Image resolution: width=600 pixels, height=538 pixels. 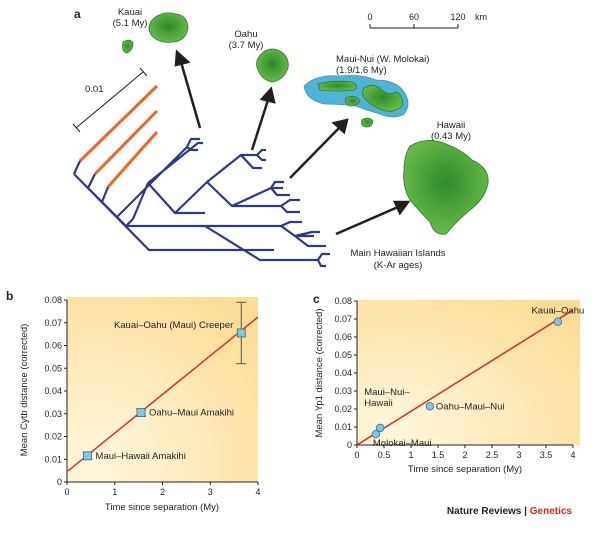 What do you see at coordinates (343, 337) in the screenshot?
I see `panel_c-ytick-label: 0.06` at bounding box center [343, 337].